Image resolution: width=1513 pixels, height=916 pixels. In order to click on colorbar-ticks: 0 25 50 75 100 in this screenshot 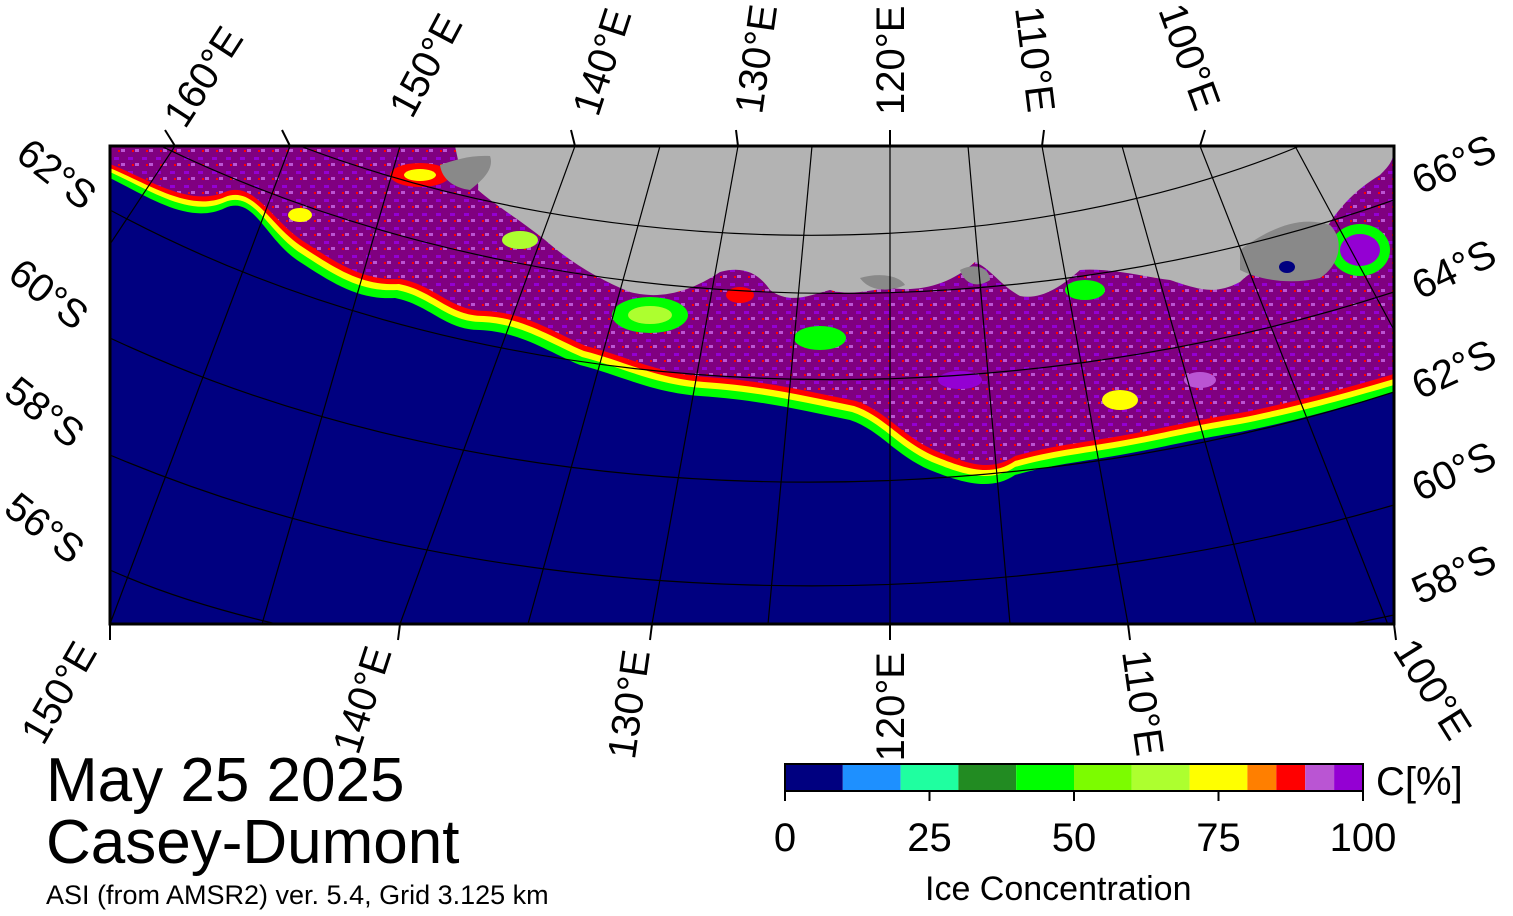, I will do `click(1085, 825)`.